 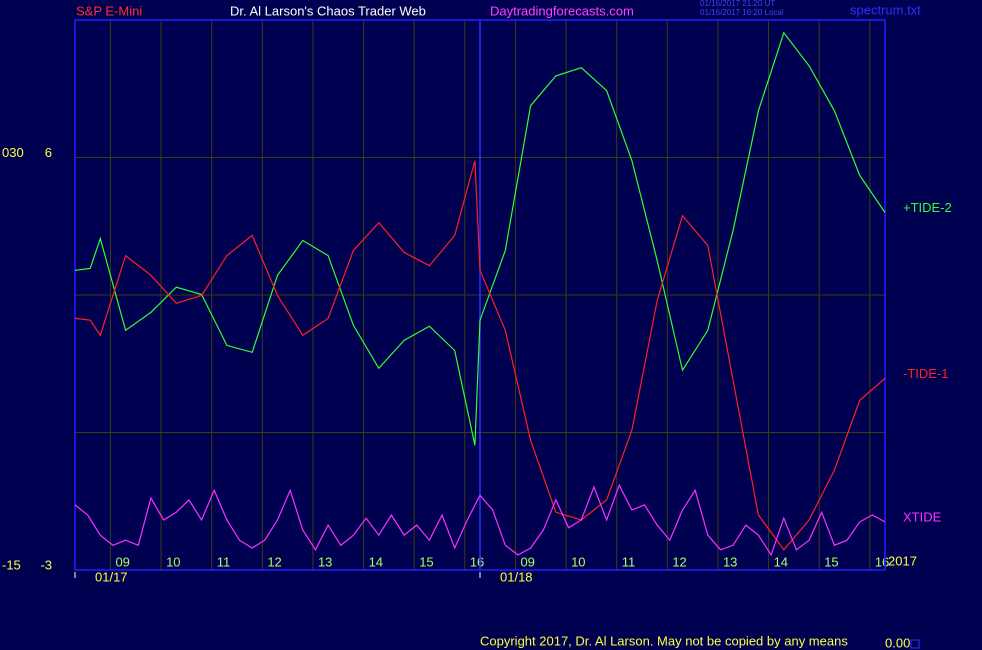 What do you see at coordinates (915, 644) in the screenshot?
I see `icon` at bounding box center [915, 644].